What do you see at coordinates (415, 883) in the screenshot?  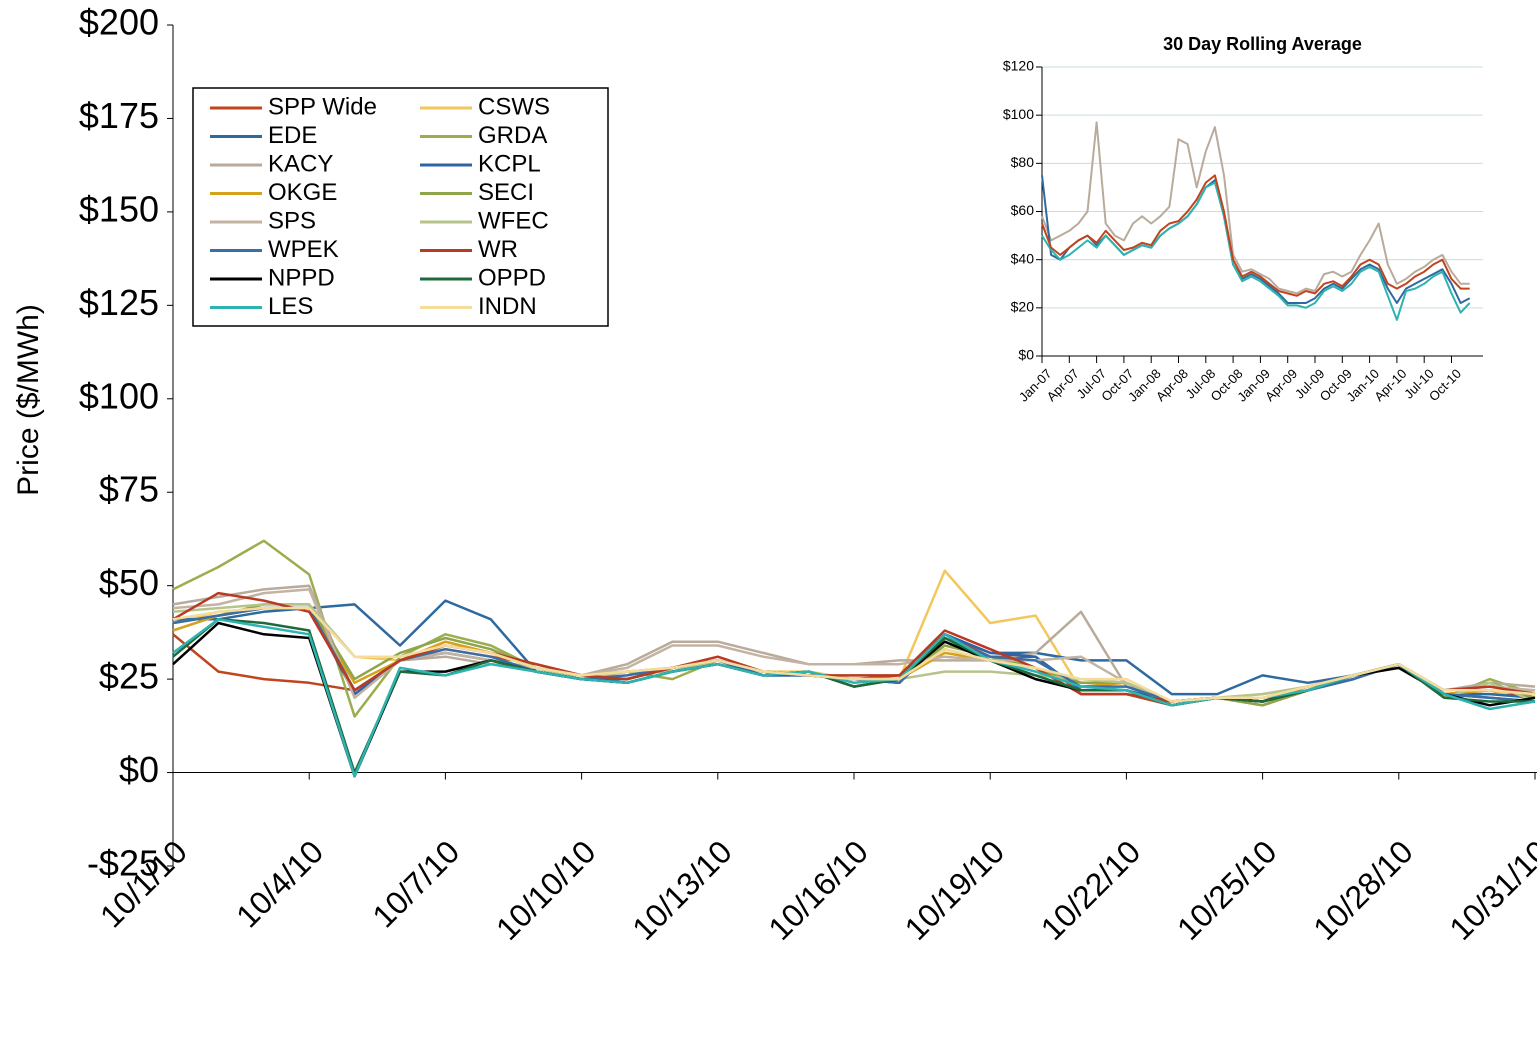 I see `x-tick-label: 10/7/10` at bounding box center [415, 883].